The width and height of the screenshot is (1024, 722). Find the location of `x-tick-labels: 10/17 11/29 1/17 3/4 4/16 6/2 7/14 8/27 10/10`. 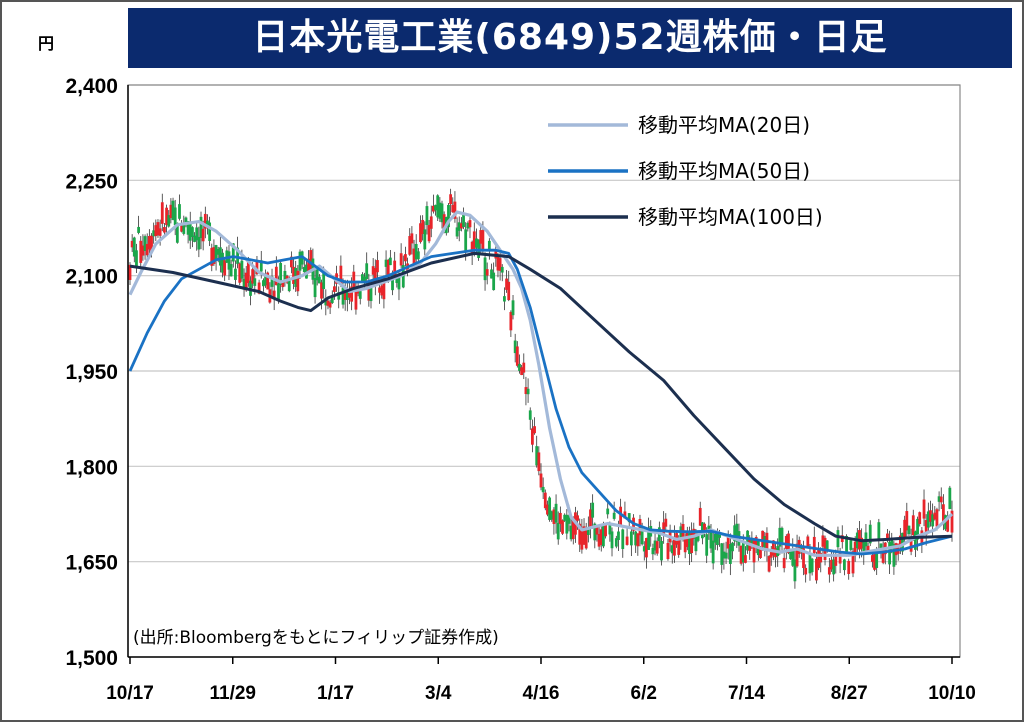

x-tick-labels: 10/17 11/29 1/17 3/4 4/16 6/2 7/14 8/27 10/10 is located at coordinates (541, 693).